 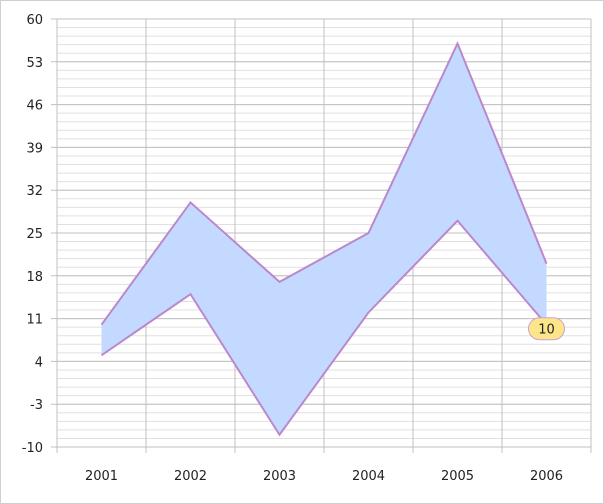 What do you see at coordinates (546, 476) in the screenshot?
I see `x-tick-label: 2006` at bounding box center [546, 476].